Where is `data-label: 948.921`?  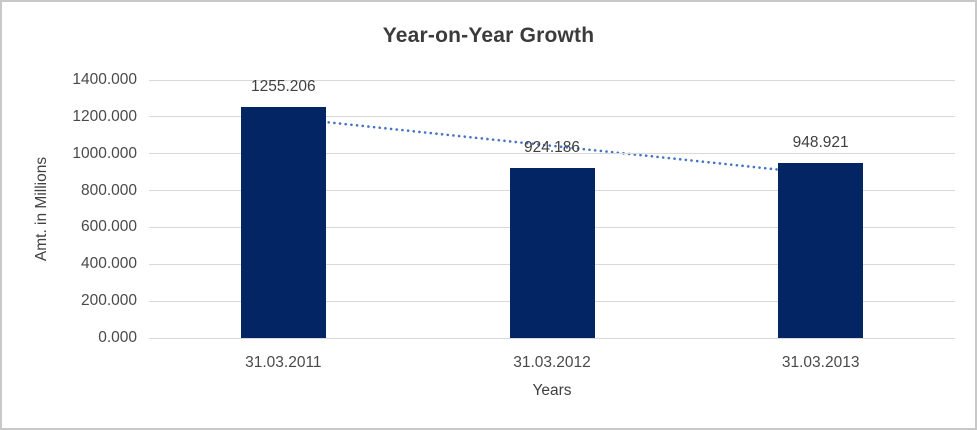
data-label: 948.921 is located at coordinates (820, 143).